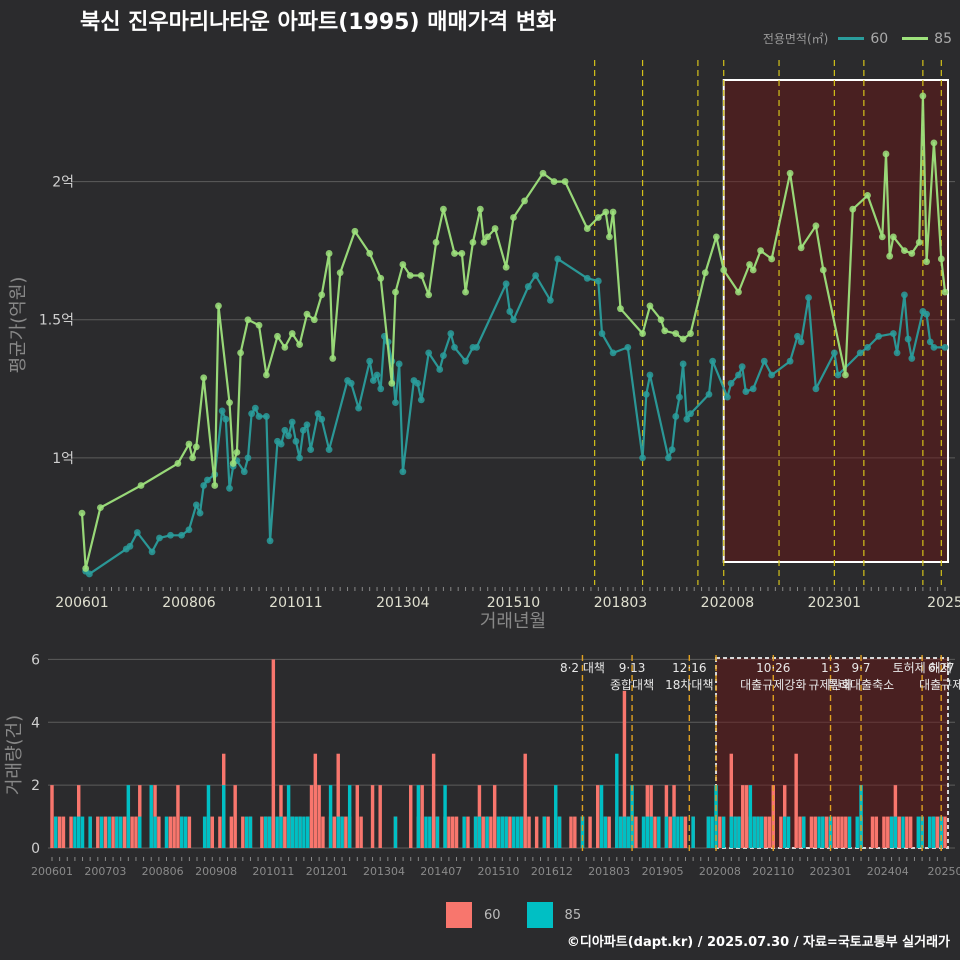 This screenshot has width=960, height=960. What do you see at coordinates (513, 603) in the screenshot?
I see `x-tick-label-4: 201510` at bounding box center [513, 603].